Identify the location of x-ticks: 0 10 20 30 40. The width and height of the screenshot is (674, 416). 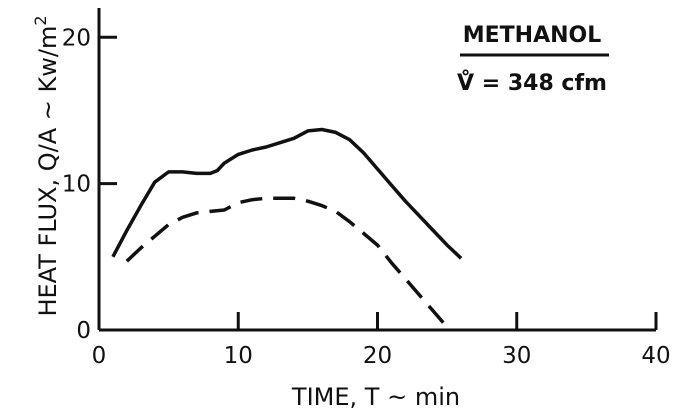
(381, 340).